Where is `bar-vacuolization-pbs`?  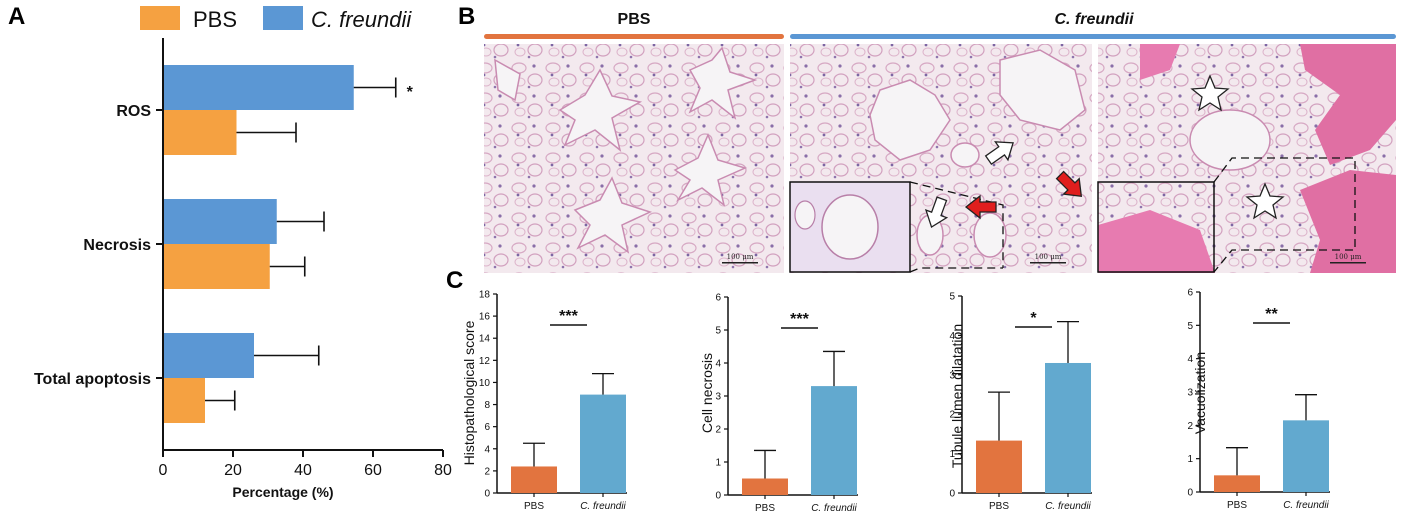
bar-vacuolization-pbs is located at coordinates (1237, 483).